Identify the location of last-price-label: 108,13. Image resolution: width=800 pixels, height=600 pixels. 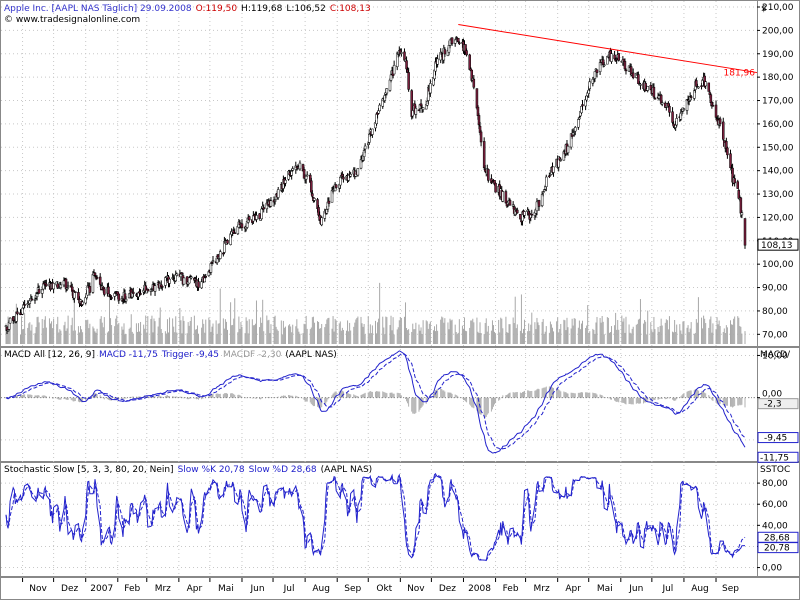
(777, 246).